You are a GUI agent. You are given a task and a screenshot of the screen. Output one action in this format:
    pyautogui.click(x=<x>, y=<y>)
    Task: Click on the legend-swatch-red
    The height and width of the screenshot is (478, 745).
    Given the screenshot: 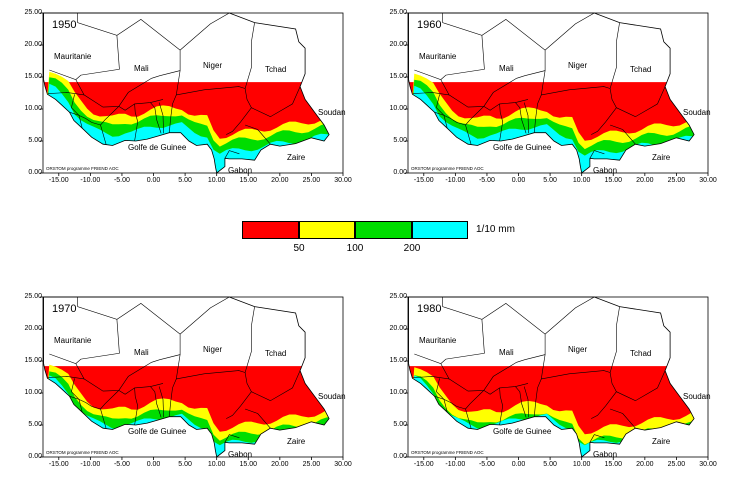 What is the action you would take?
    pyautogui.click(x=270, y=230)
    